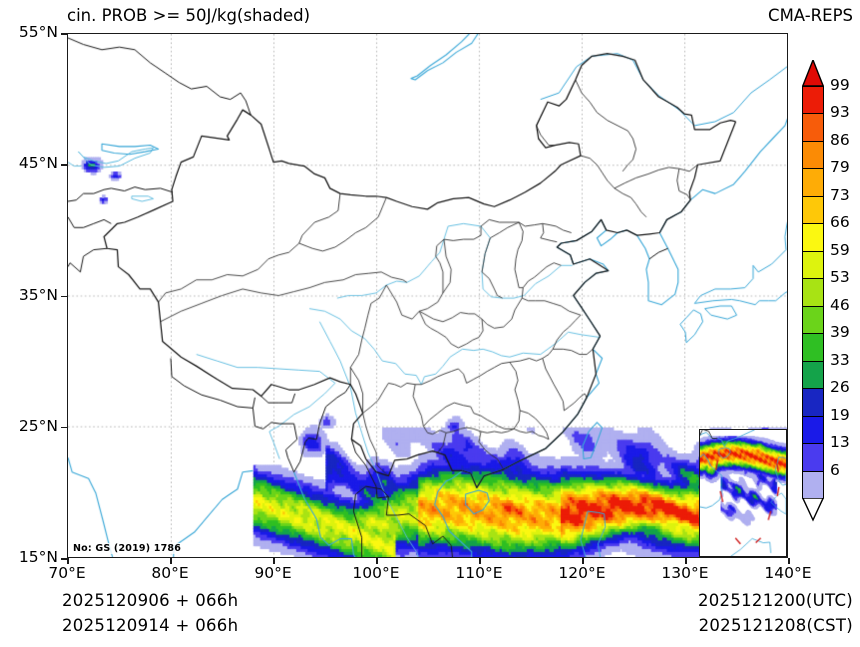 This screenshot has height=647, width=860. Describe the element at coordinates (685, 573) in the screenshot. I see `x-tick-label-6: 130°E` at that location.